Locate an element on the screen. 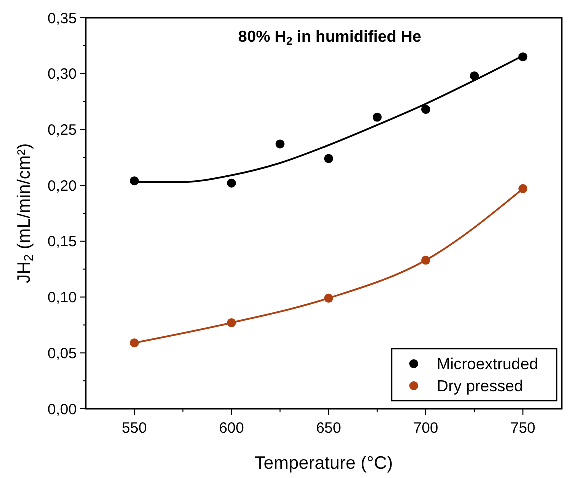 Image resolution: width=570 pixels, height=478 pixels. y-tick-label: 0,25 is located at coordinates (62, 130).